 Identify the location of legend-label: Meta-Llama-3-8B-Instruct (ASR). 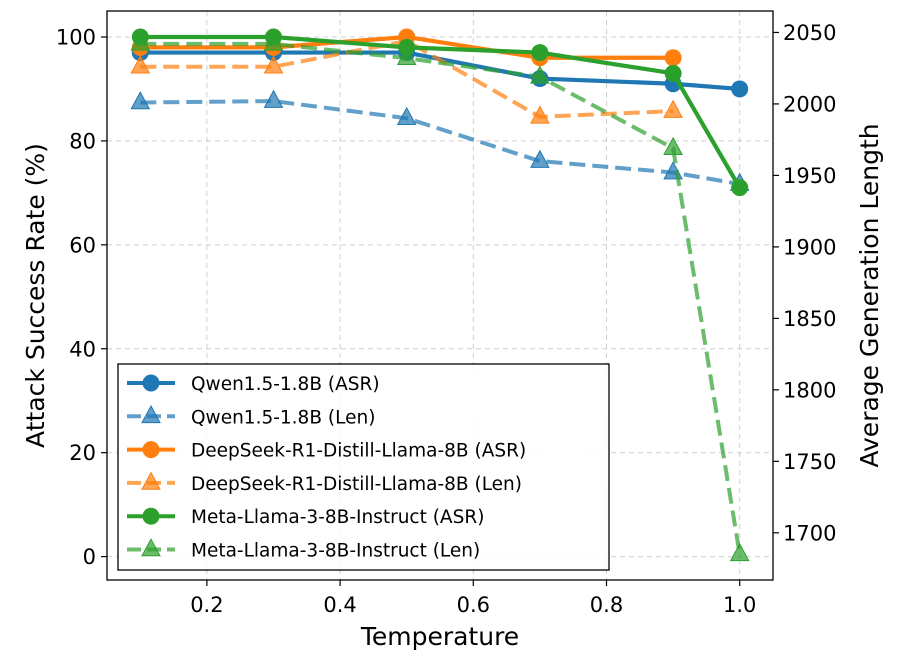
(337, 517).